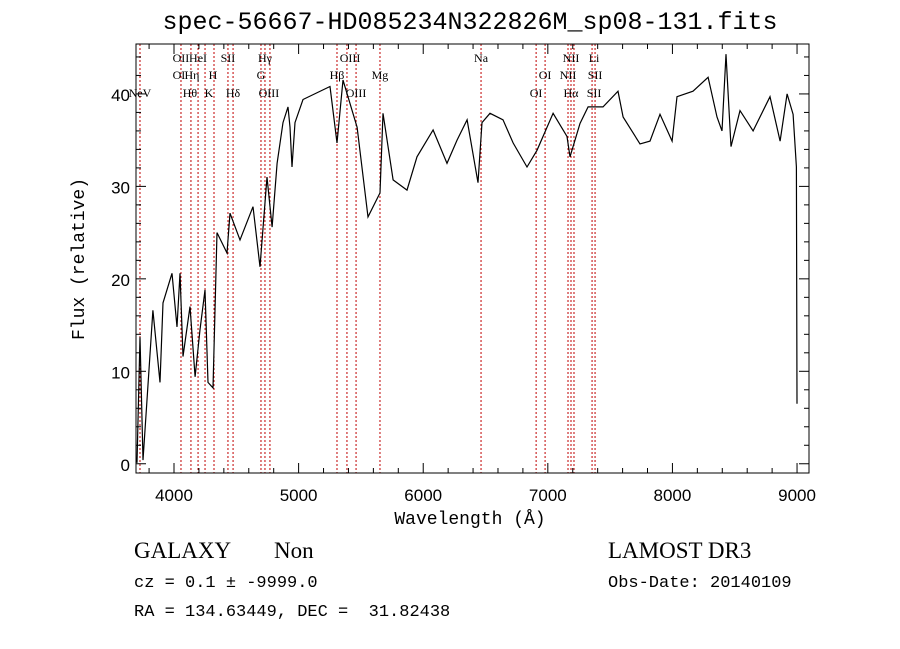 Image resolution: width=900 pixels, height=649 pixels. What do you see at coordinates (700, 583) in the screenshot?
I see `obs-date: Obs-Date: 20140109` at bounding box center [700, 583].